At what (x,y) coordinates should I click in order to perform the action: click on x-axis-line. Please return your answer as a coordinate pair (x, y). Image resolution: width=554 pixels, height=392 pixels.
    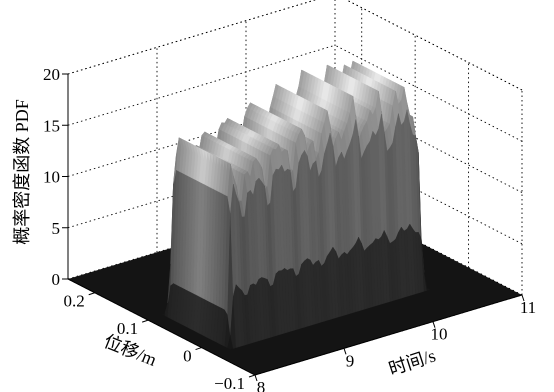
    Looking at the image, I should click on (388, 335).